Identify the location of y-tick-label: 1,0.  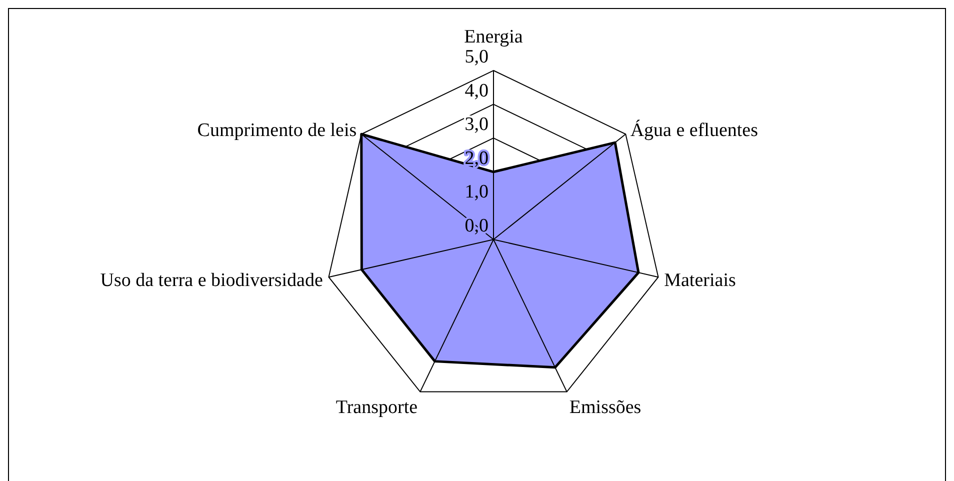
(476, 192).